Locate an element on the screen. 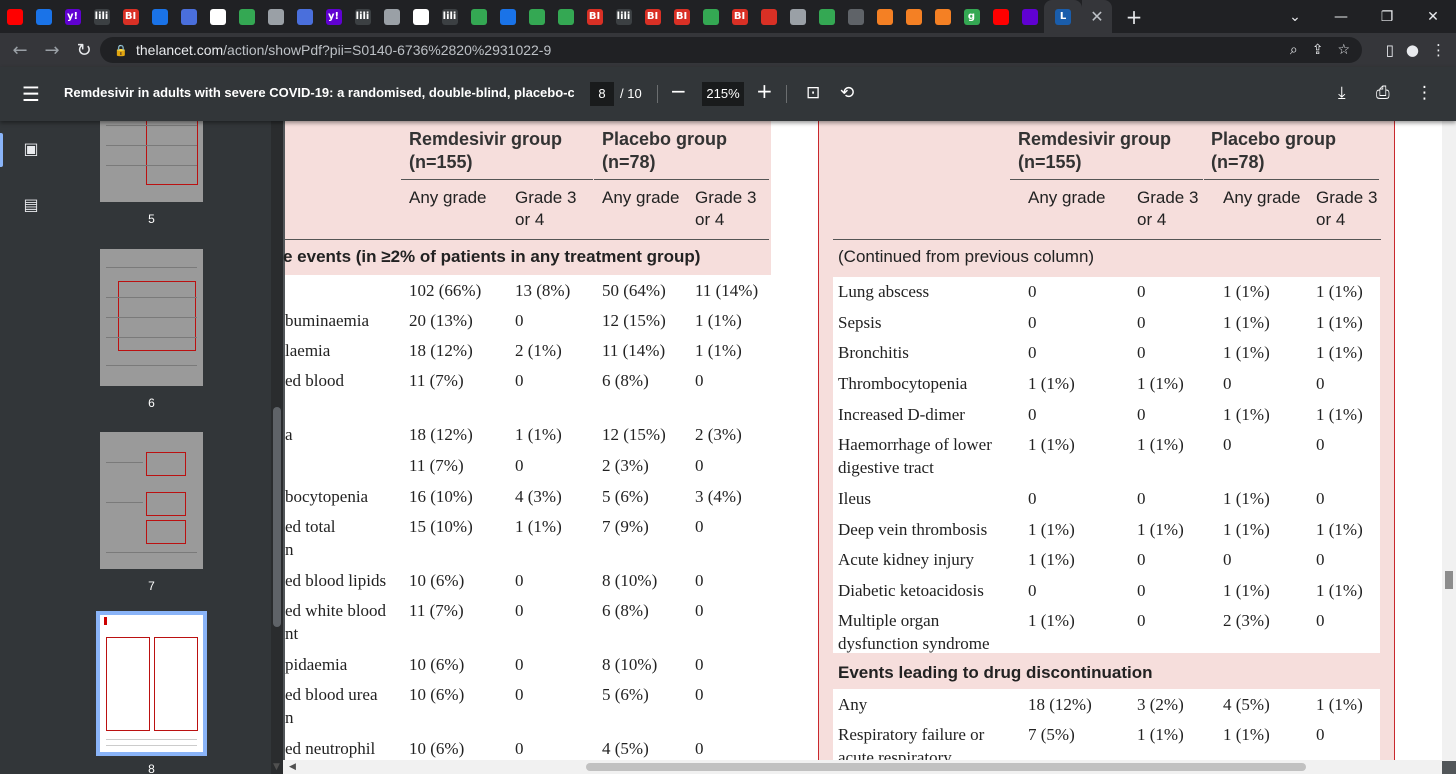 This screenshot has width=1456, height=774. bookmark-icon is located at coordinates (304, 16).